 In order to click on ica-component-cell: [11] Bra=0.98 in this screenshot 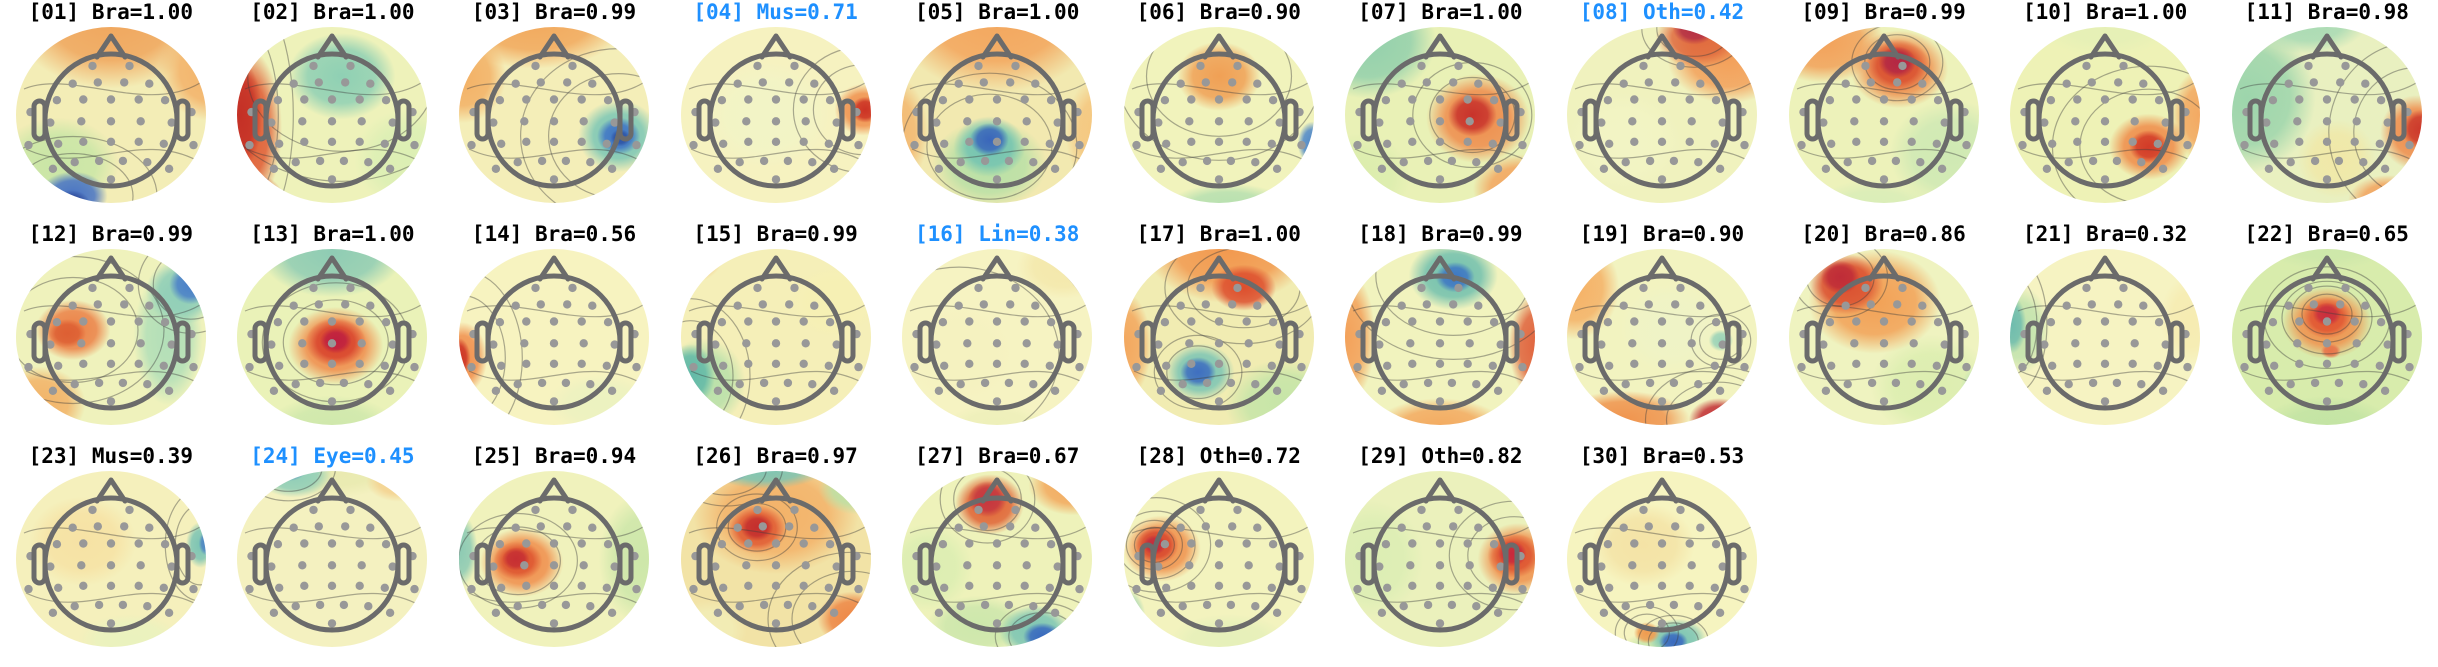, I will do `click(2327, 111)`.